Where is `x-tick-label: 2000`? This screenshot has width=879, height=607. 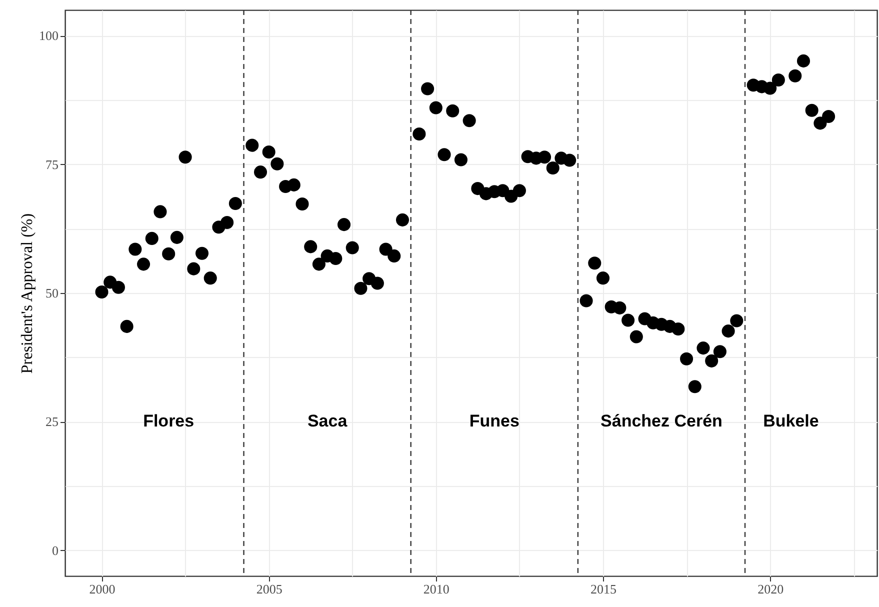 x-tick-label: 2000 is located at coordinates (102, 589).